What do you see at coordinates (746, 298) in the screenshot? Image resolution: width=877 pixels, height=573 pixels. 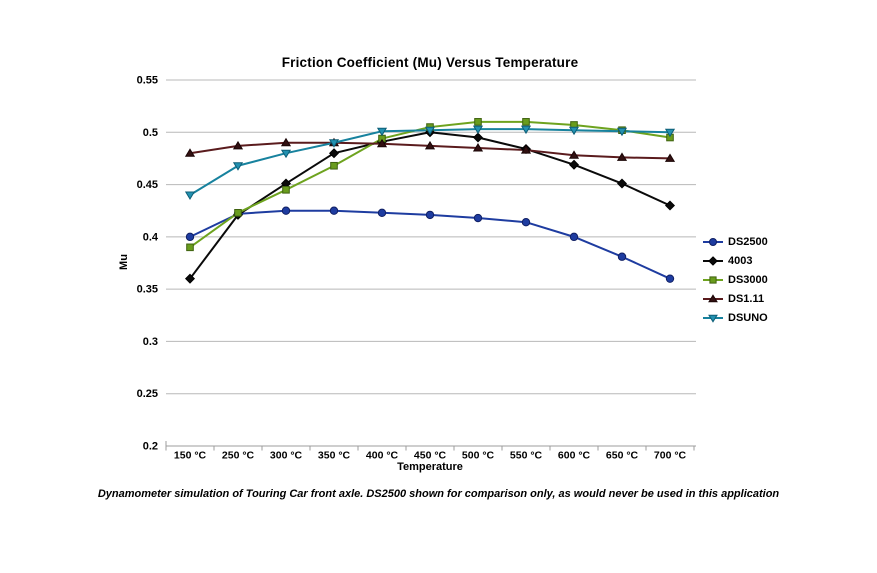 I see `legend-label: DS1.11` at bounding box center [746, 298].